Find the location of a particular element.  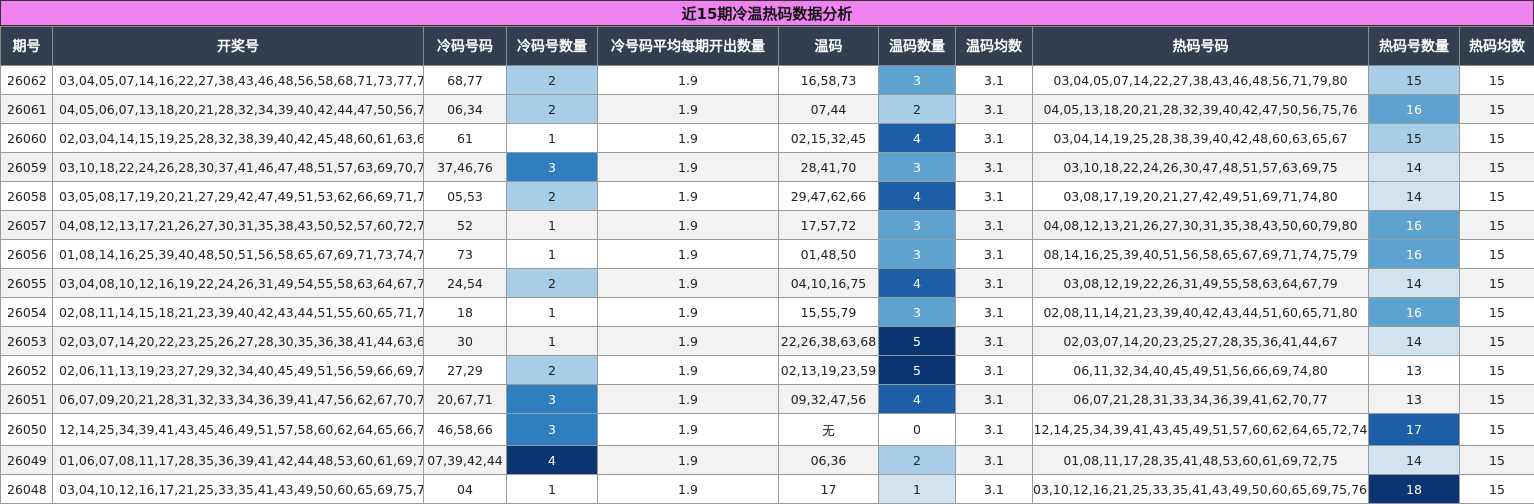

cell-warm-numbers: 17,57,72 is located at coordinates (829, 225).